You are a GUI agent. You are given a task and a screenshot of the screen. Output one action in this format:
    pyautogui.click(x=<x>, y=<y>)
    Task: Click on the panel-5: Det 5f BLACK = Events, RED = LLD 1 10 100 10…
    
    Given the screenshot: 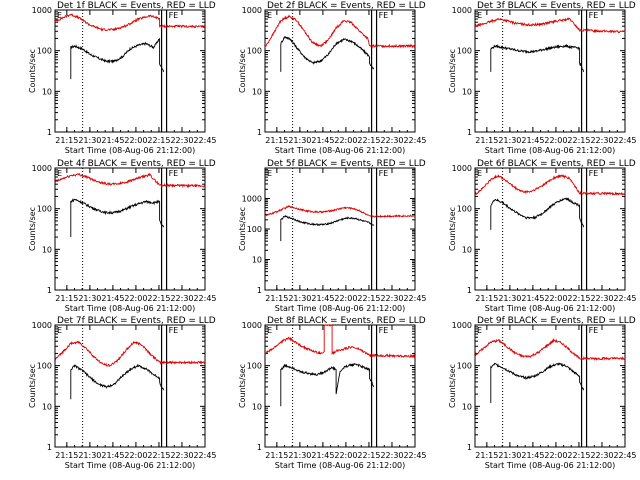 What is the action you would take?
    pyautogui.click(x=332, y=236)
    